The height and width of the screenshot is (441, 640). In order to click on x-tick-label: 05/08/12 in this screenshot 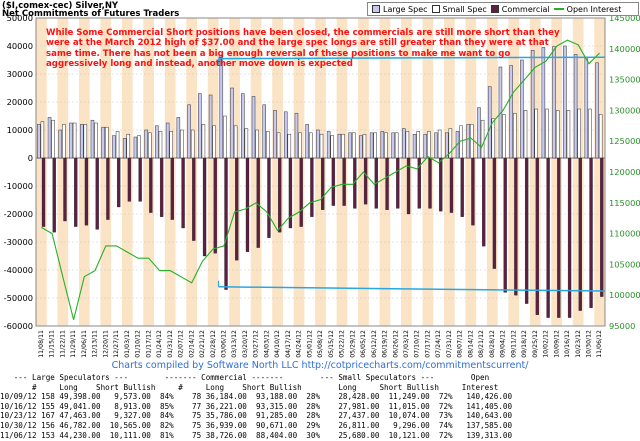, I will do `click(320, 344)`.